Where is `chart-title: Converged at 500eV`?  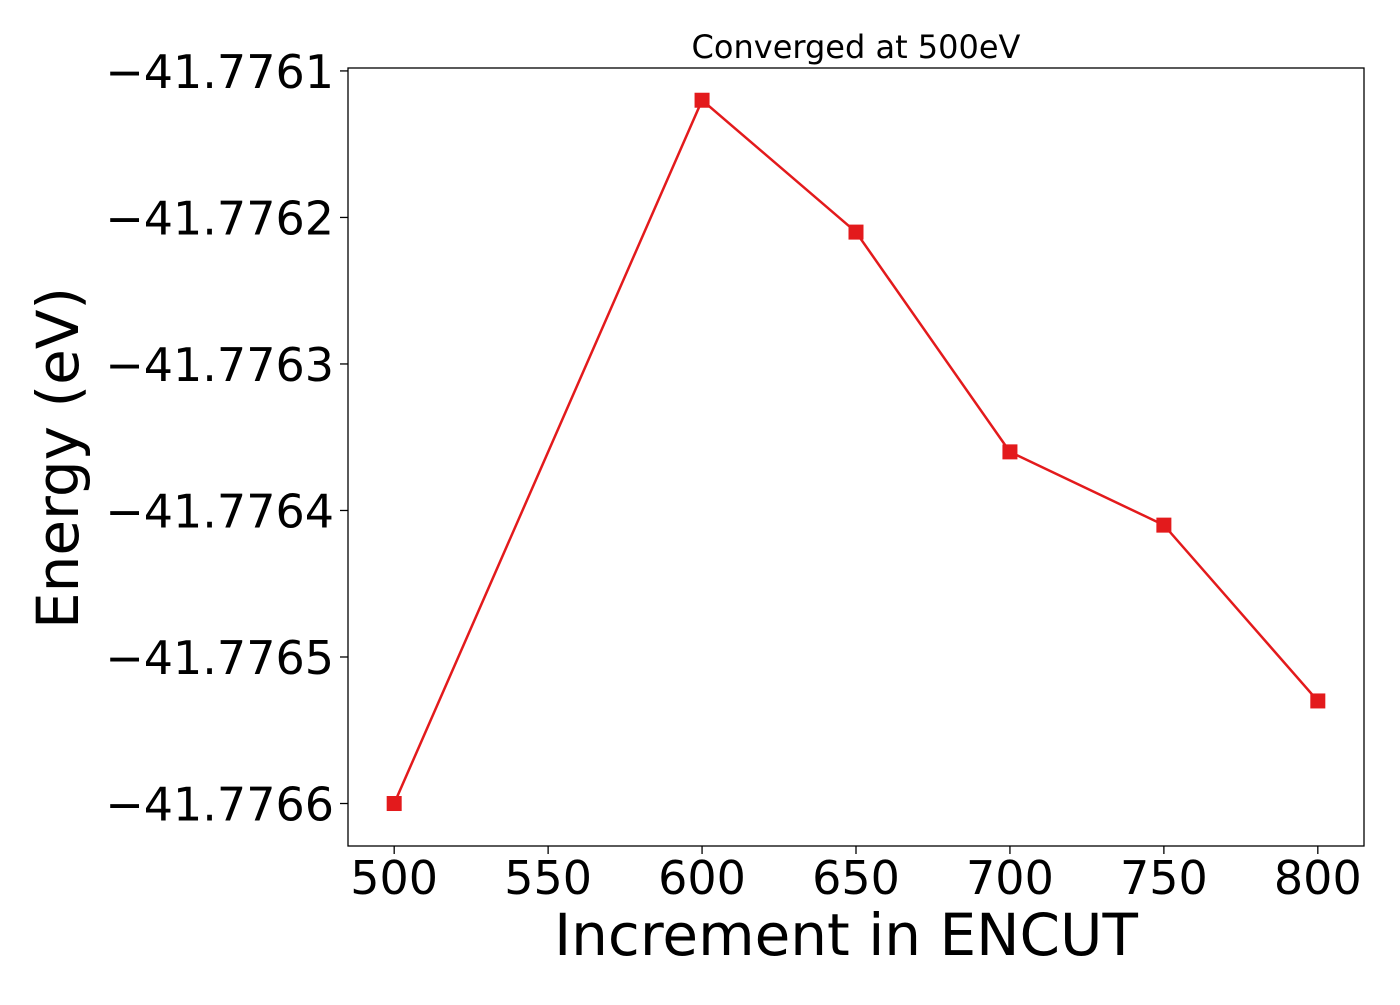
chart-title: Converged at 500eV is located at coordinates (856, 47).